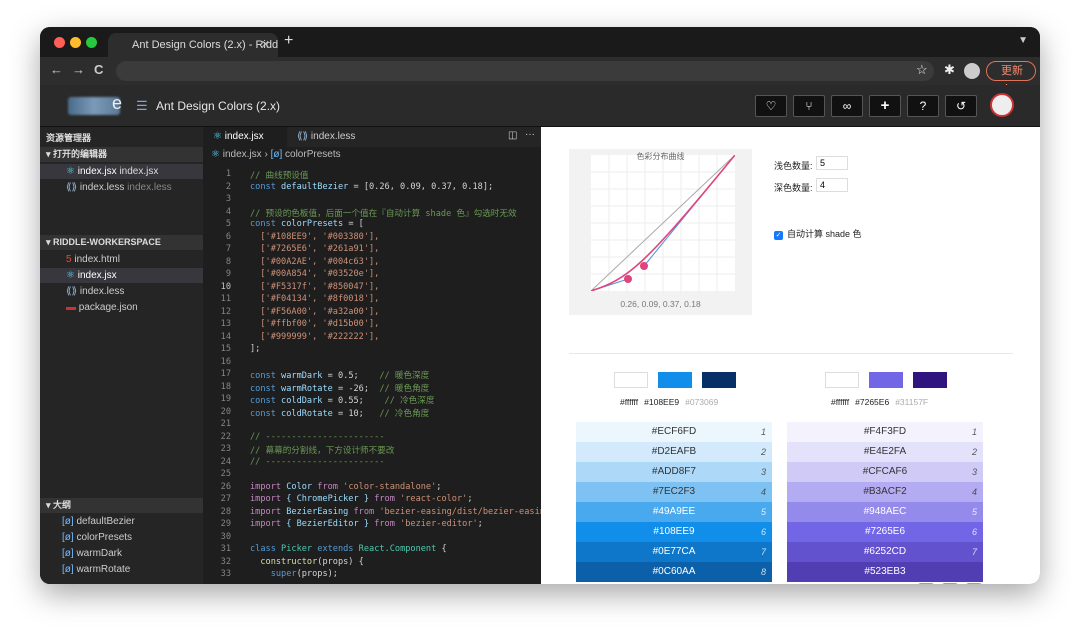 The height and width of the screenshot is (636, 1080). I want to click on palette-cell: #0C60AA 8, so click(674, 572).